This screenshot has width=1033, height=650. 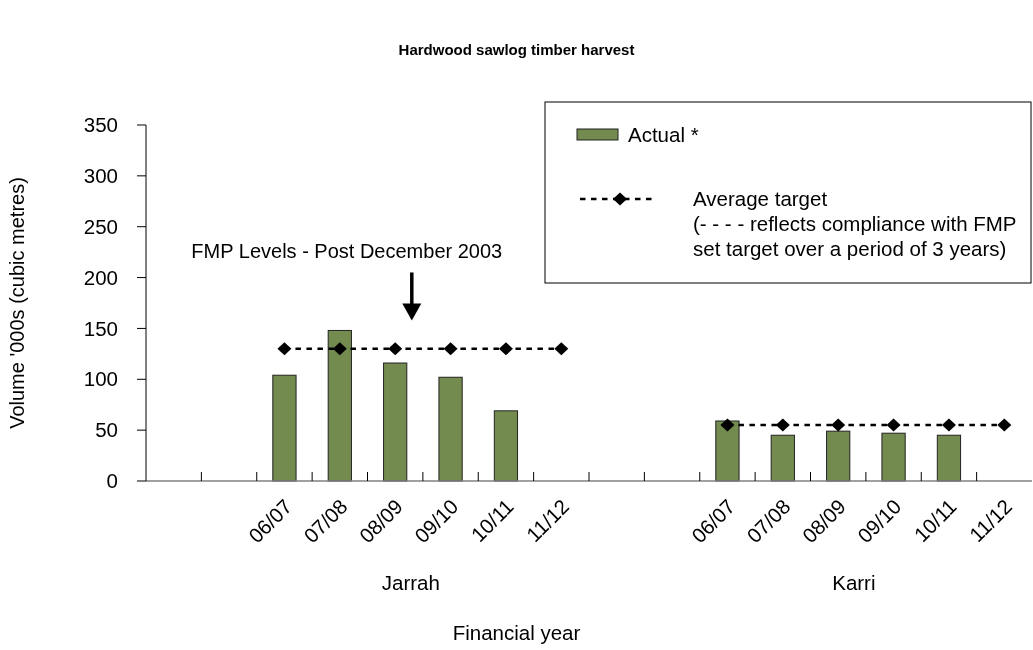 What do you see at coordinates (100, 125) in the screenshot?
I see `y-tick-label: 350` at bounding box center [100, 125].